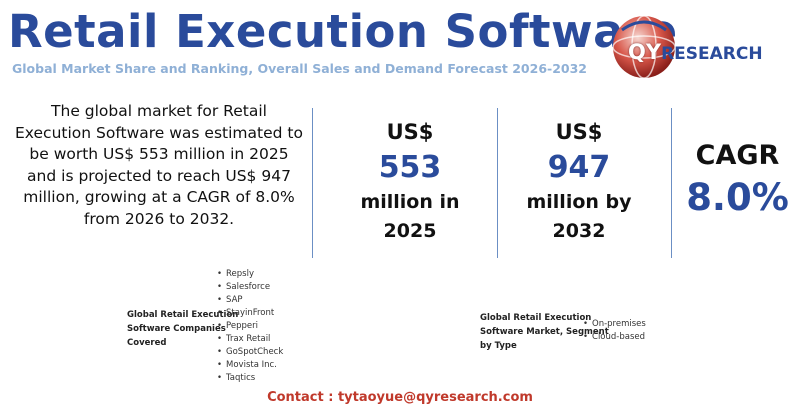 This screenshot has width=800, height=413. I want to click on stat-current: US$ 553 million in 2025, so click(410, 181).